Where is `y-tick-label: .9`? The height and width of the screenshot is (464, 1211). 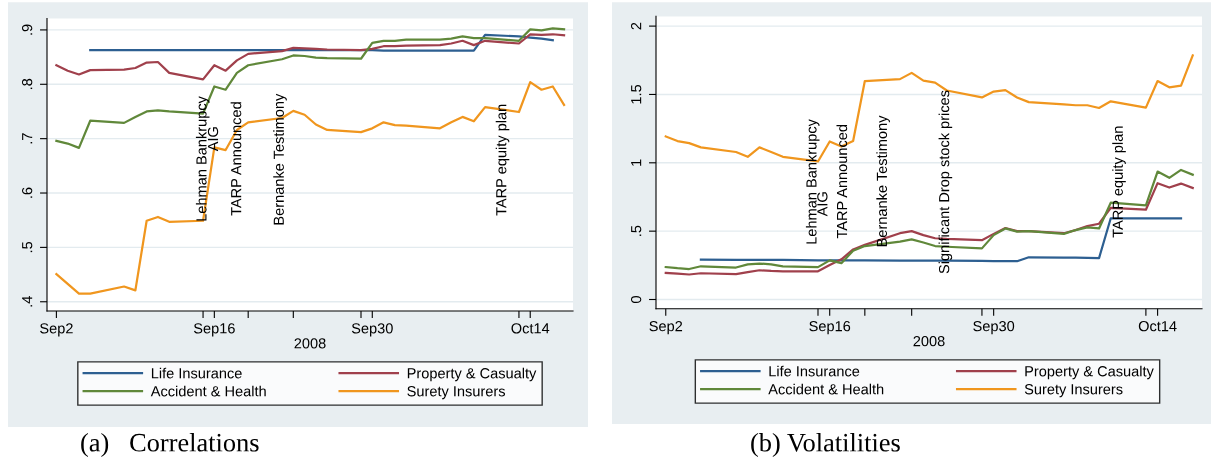 y-tick-label: .9 is located at coordinates (27, 29).